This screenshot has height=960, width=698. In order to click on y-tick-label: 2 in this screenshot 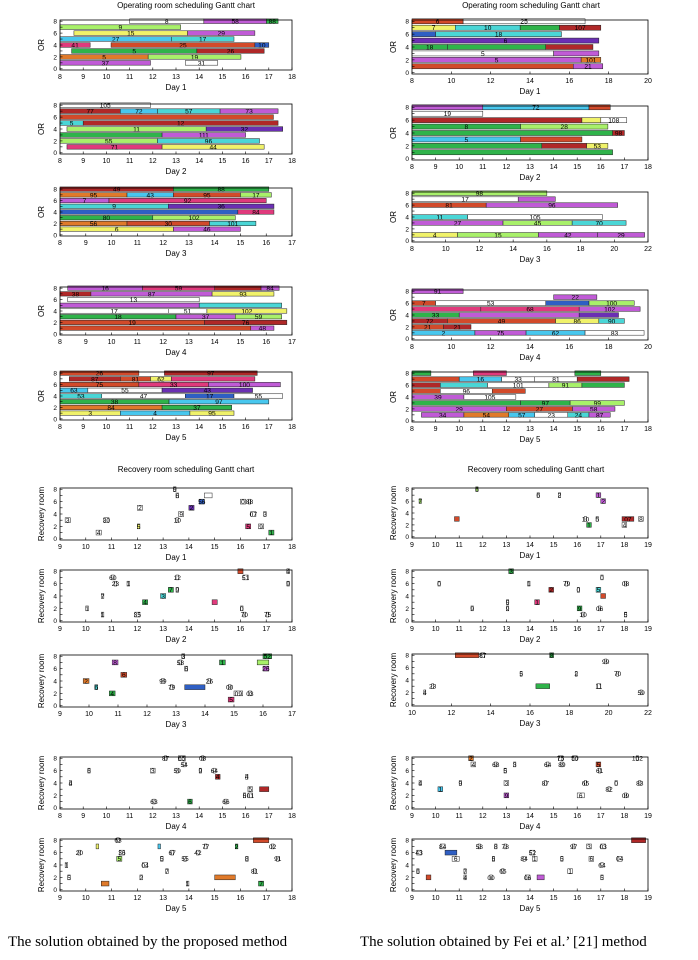, I will do `click(407, 229)`.